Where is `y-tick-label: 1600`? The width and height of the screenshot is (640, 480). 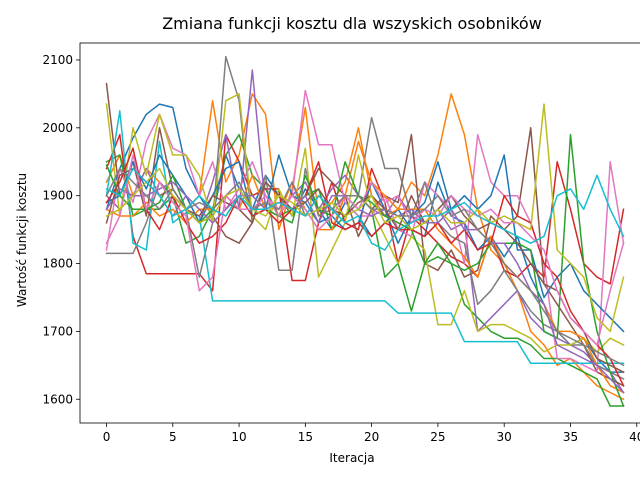
y-tick-label: 1600 is located at coordinates (57, 399).